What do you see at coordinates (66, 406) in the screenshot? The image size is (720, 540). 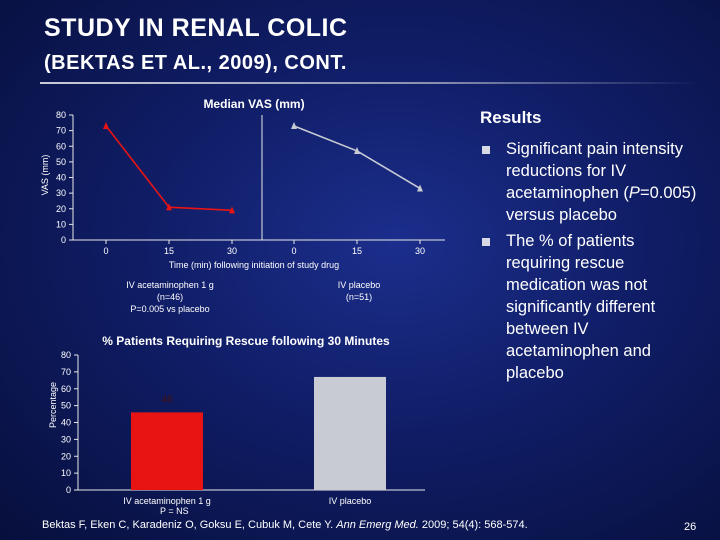 I see `bar-chart-y-tick-label: 50` at bounding box center [66, 406].